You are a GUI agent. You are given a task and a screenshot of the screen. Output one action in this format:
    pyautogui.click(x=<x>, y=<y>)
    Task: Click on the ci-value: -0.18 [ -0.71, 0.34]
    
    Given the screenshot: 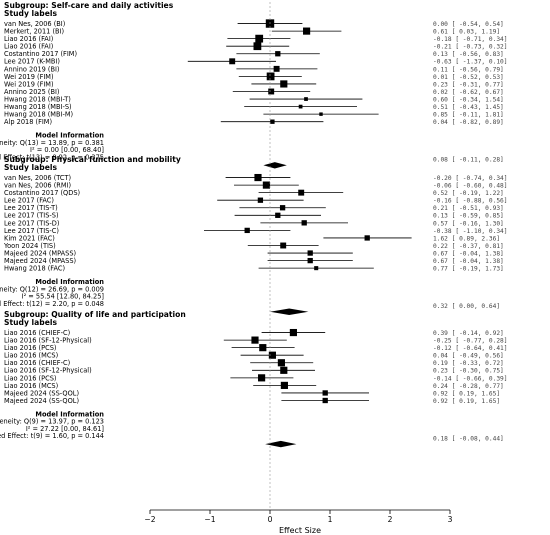 What is the action you would take?
    pyautogui.click(x=470, y=39)
    